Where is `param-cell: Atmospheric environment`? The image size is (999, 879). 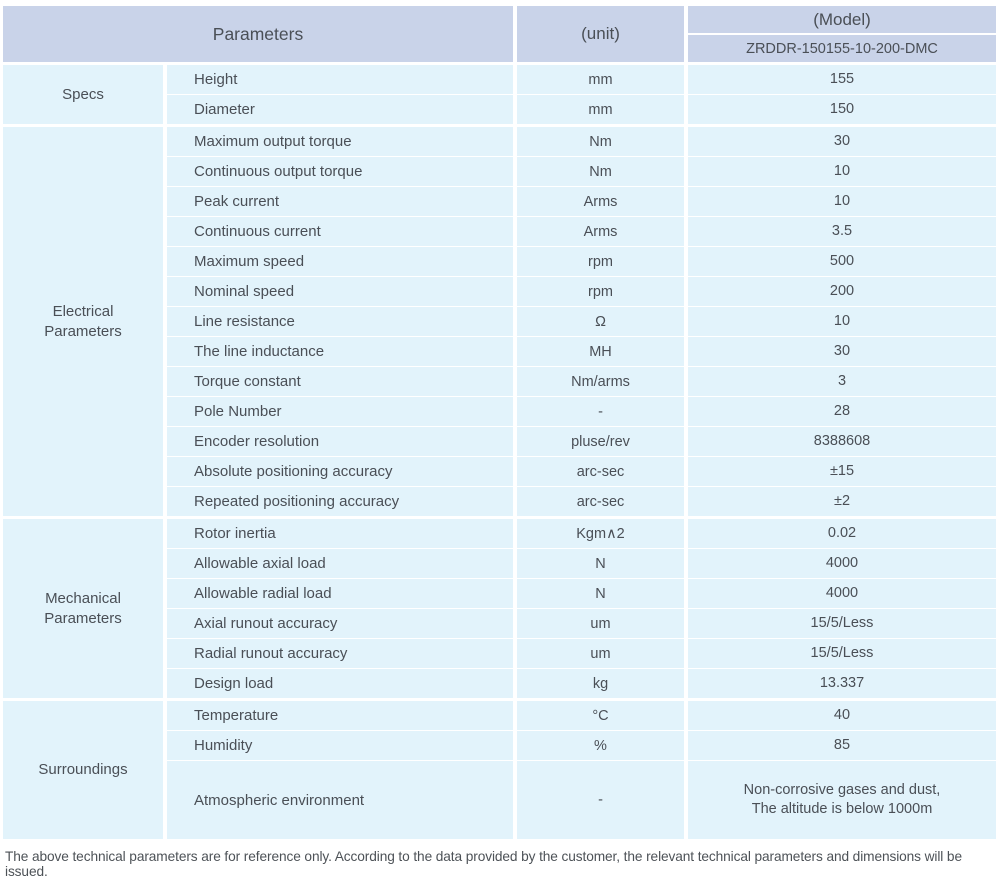
param-cell: Atmospheric environment is located at coordinates (340, 800).